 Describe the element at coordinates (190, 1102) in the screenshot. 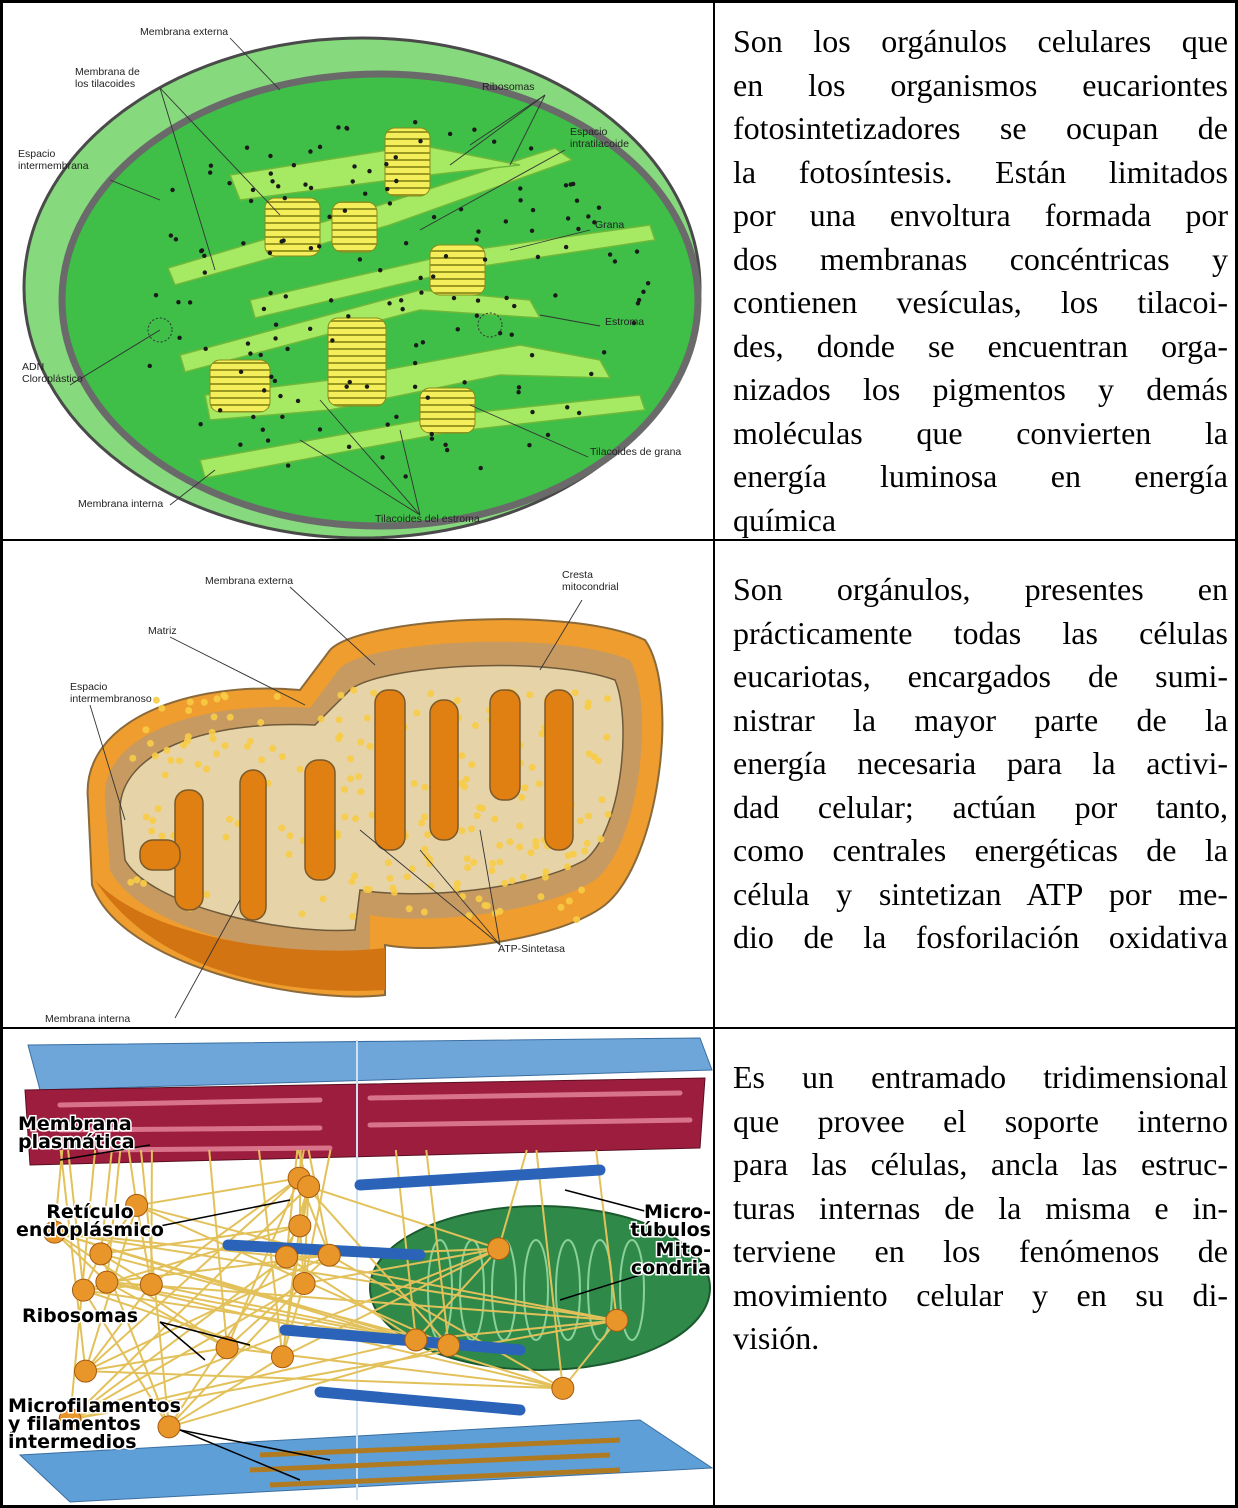

I see `er-lumen` at that location.